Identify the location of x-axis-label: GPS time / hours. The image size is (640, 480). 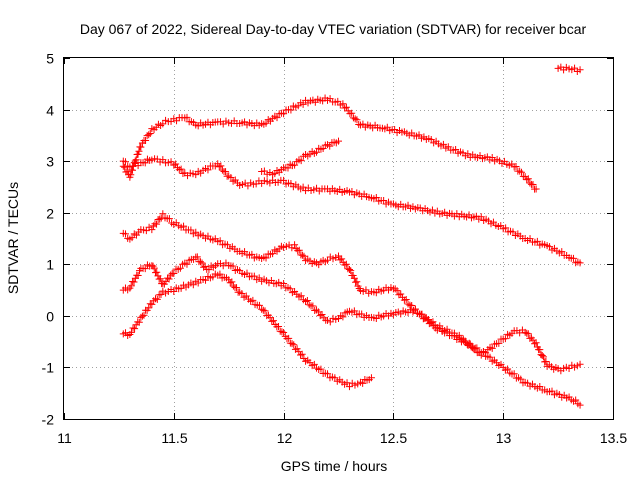
(334, 466).